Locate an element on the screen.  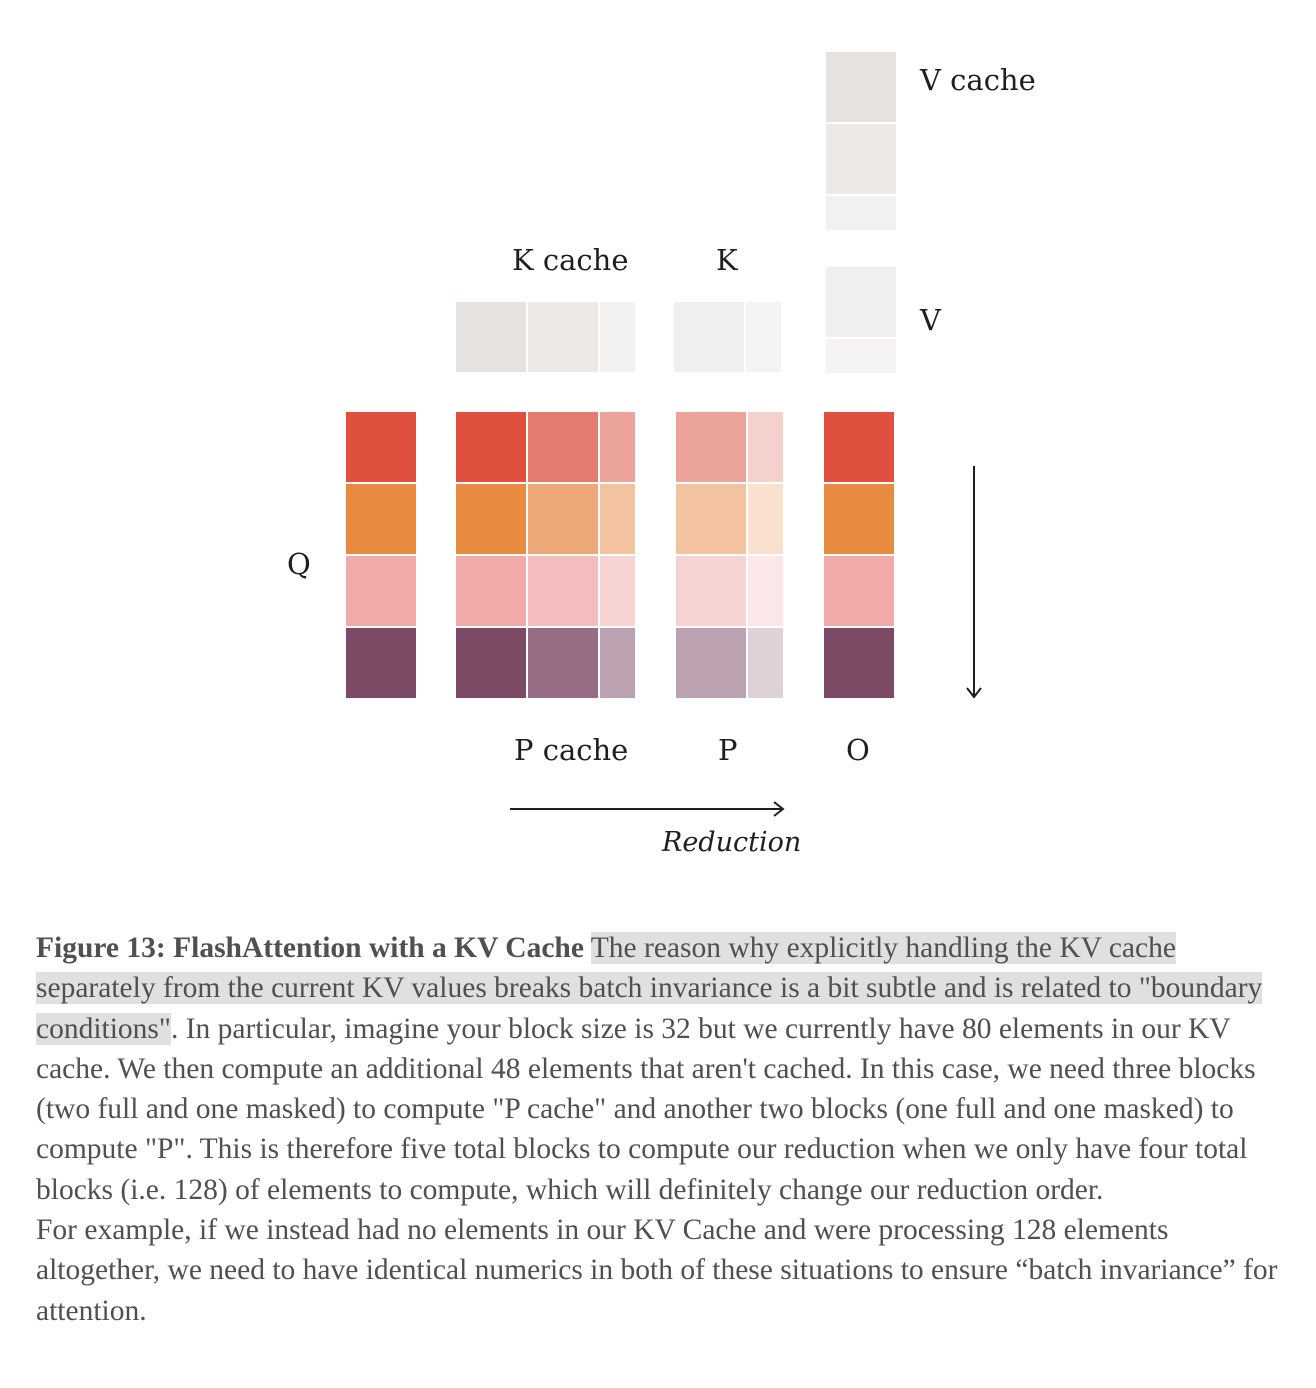
v-blocks is located at coordinates (861, 320).